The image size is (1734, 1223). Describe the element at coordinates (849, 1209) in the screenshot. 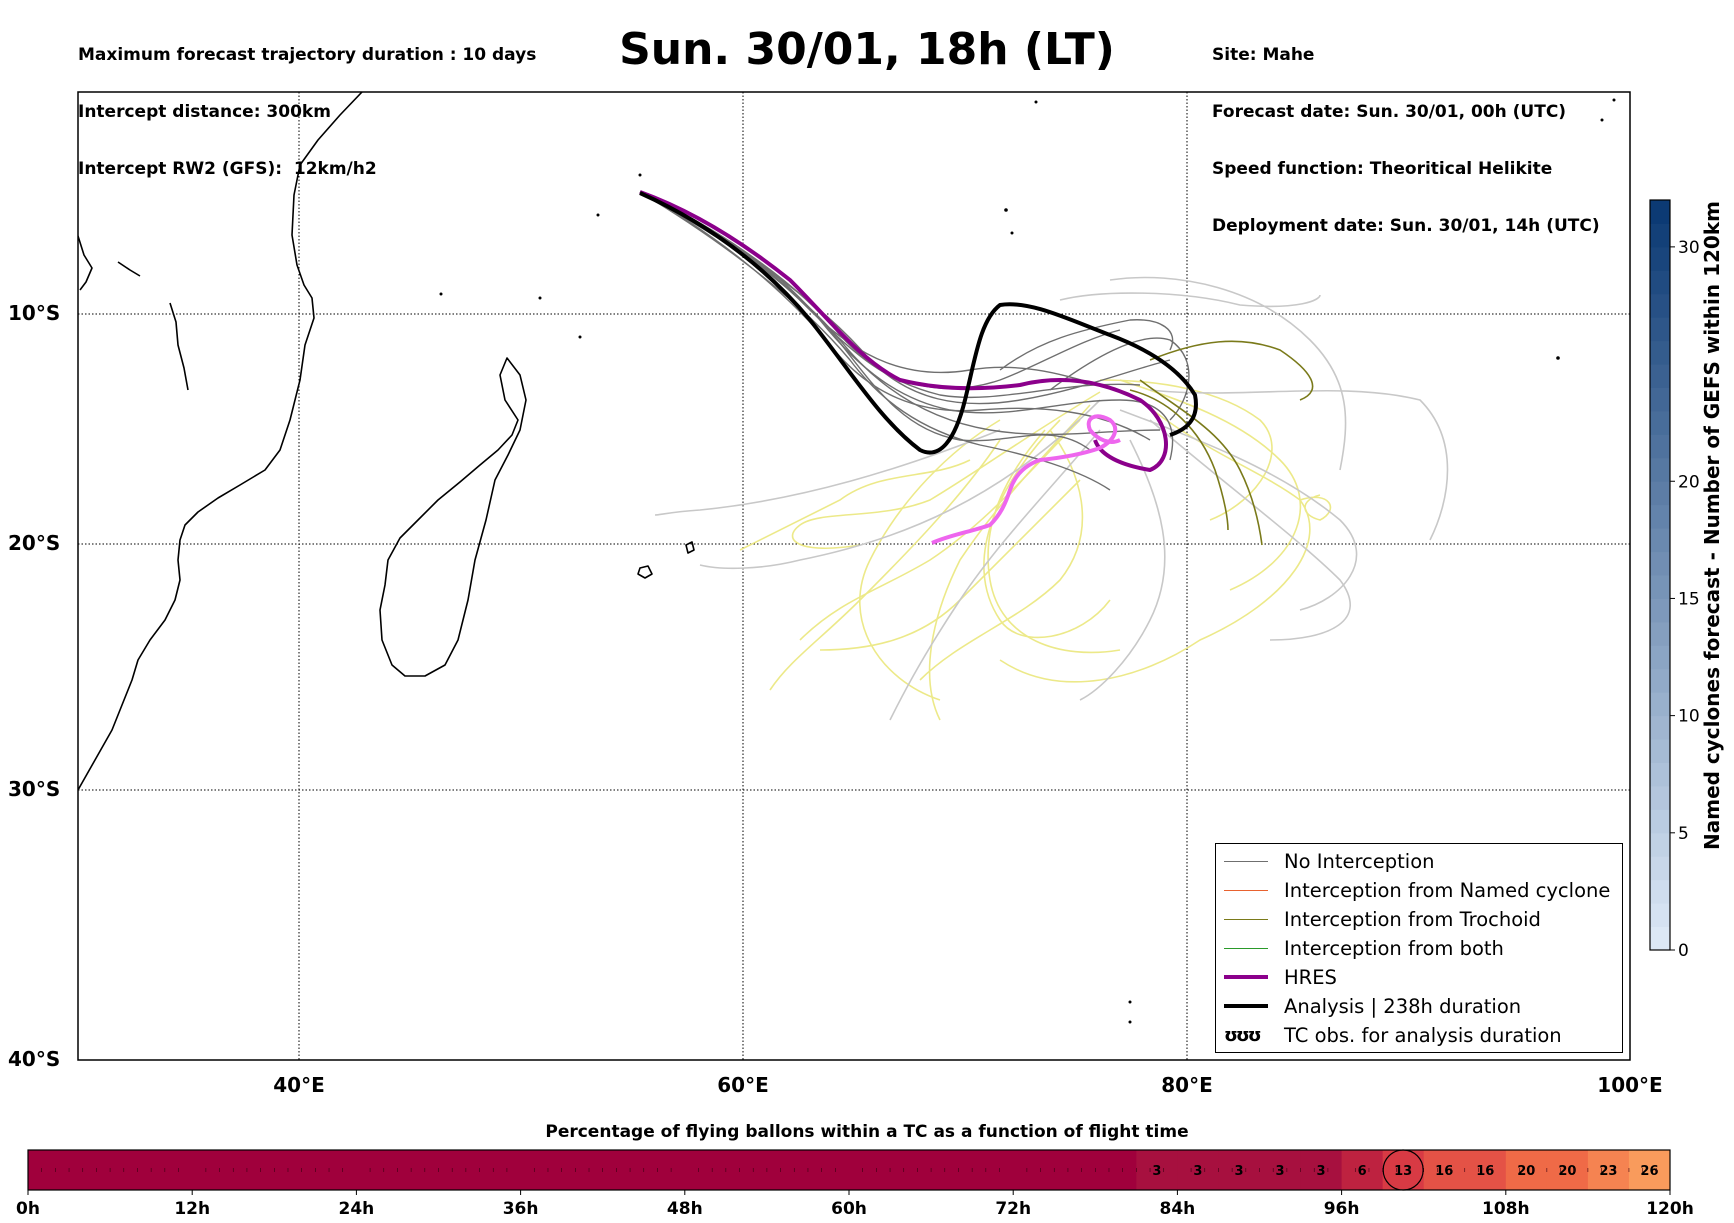

I see `time-bar-tick-label: 60h` at that location.